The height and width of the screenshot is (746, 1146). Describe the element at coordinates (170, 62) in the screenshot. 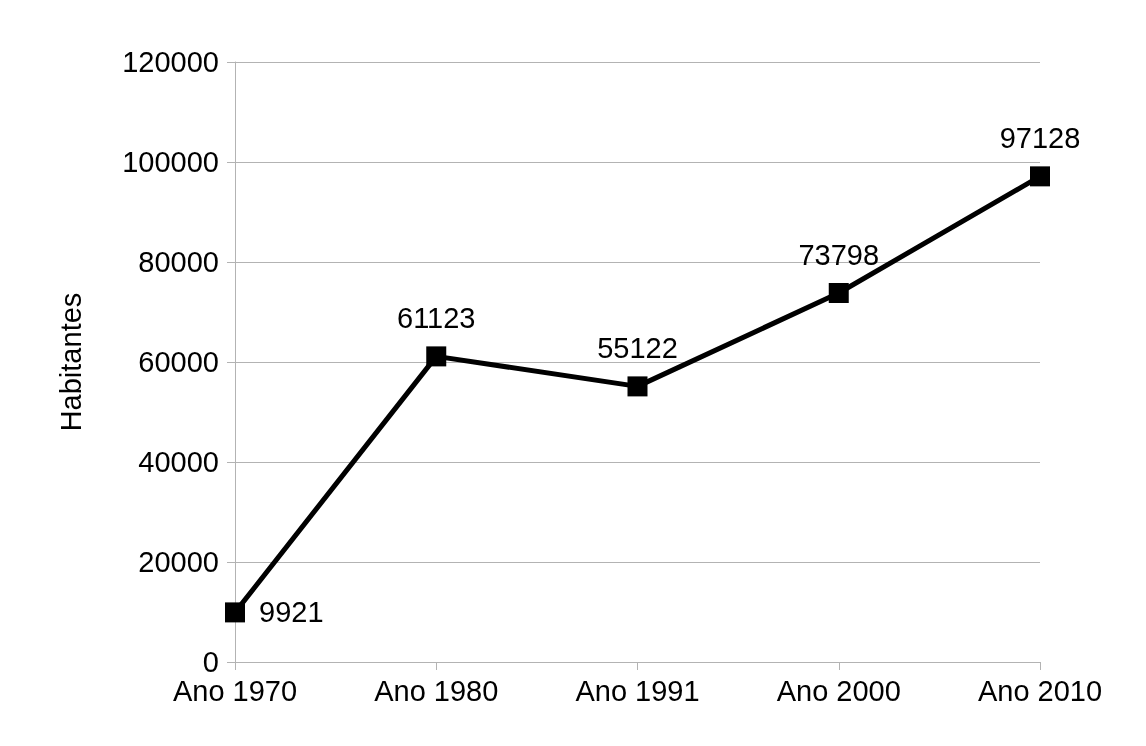

I see `y-tick-label: 120000` at that location.